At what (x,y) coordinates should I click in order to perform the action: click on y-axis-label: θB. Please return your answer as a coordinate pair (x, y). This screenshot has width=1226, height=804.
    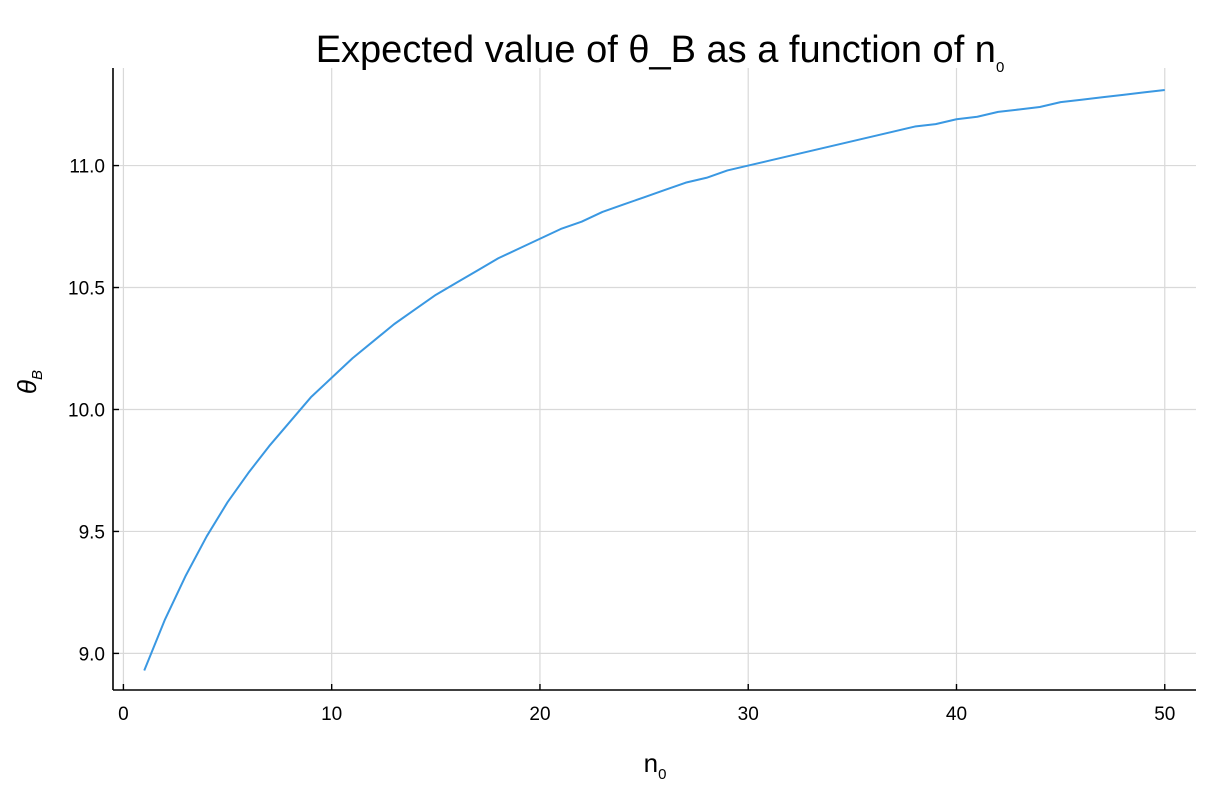
    Looking at the image, I should click on (29, 382).